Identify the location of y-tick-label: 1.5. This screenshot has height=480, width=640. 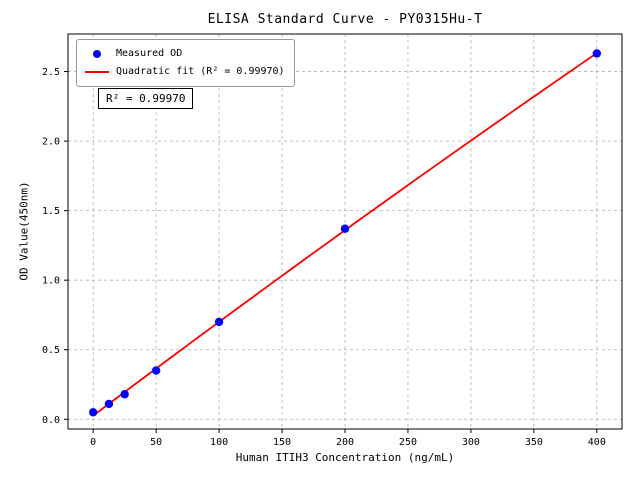
(51, 211).